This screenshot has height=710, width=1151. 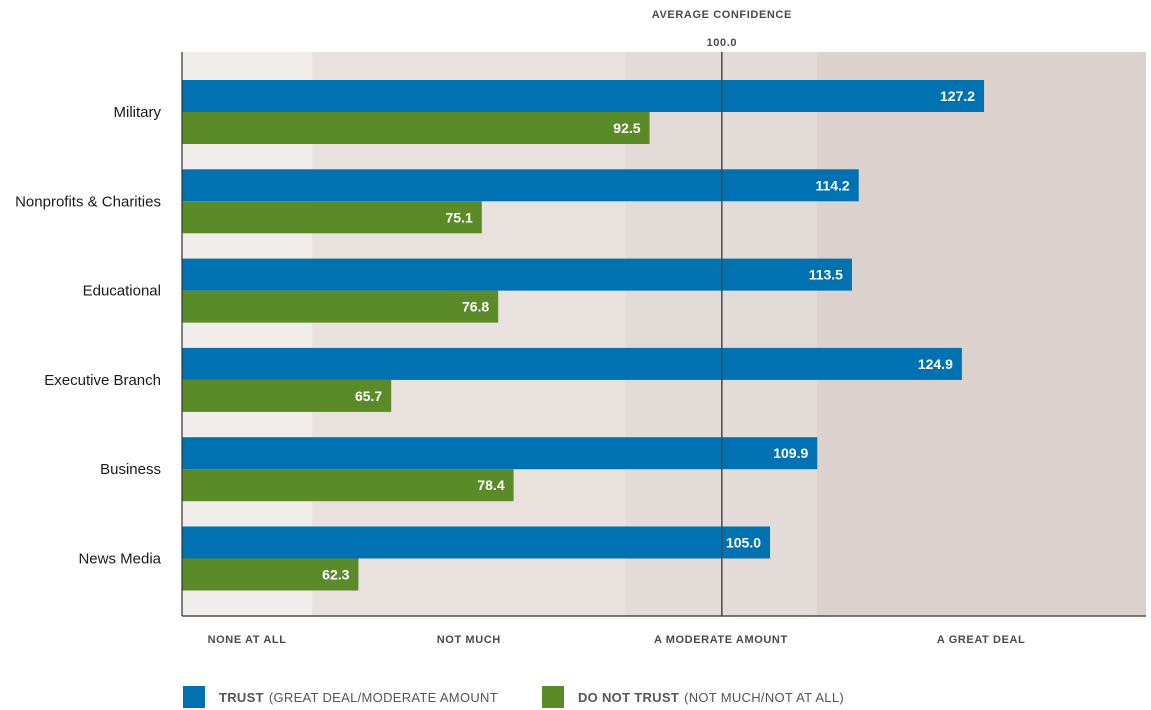 I want to click on legend-swatch-trust, so click(x=194, y=697).